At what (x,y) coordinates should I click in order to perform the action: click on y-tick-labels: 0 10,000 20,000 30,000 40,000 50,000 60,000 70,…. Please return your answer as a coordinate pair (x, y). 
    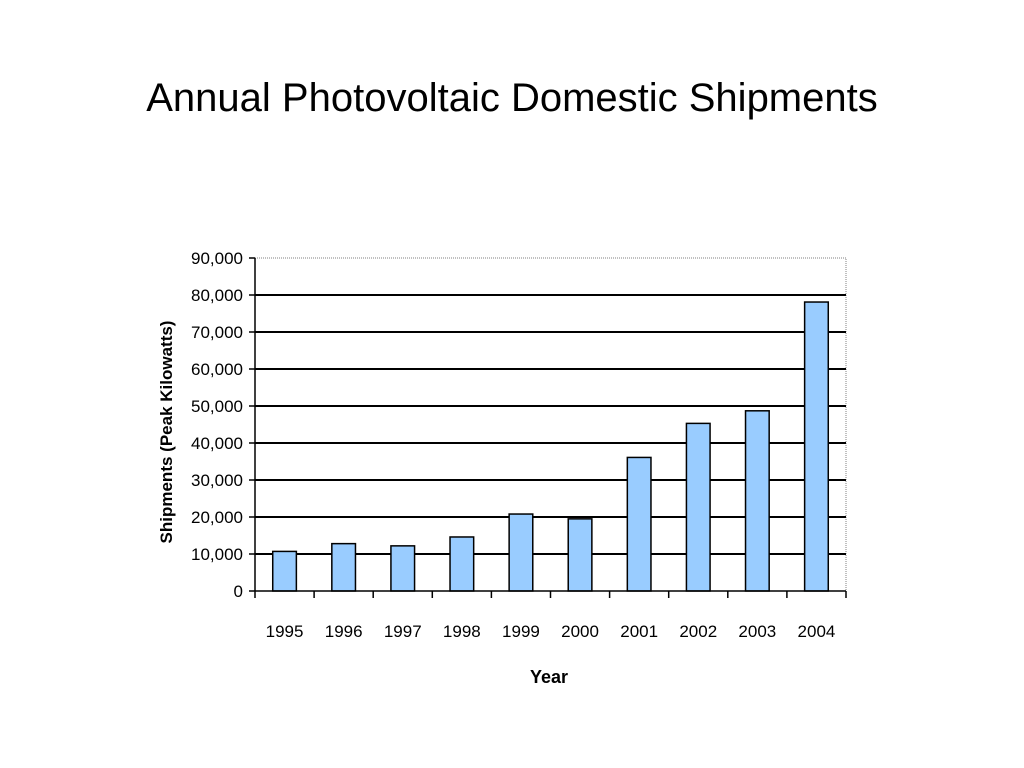
    Looking at the image, I should click on (217, 425).